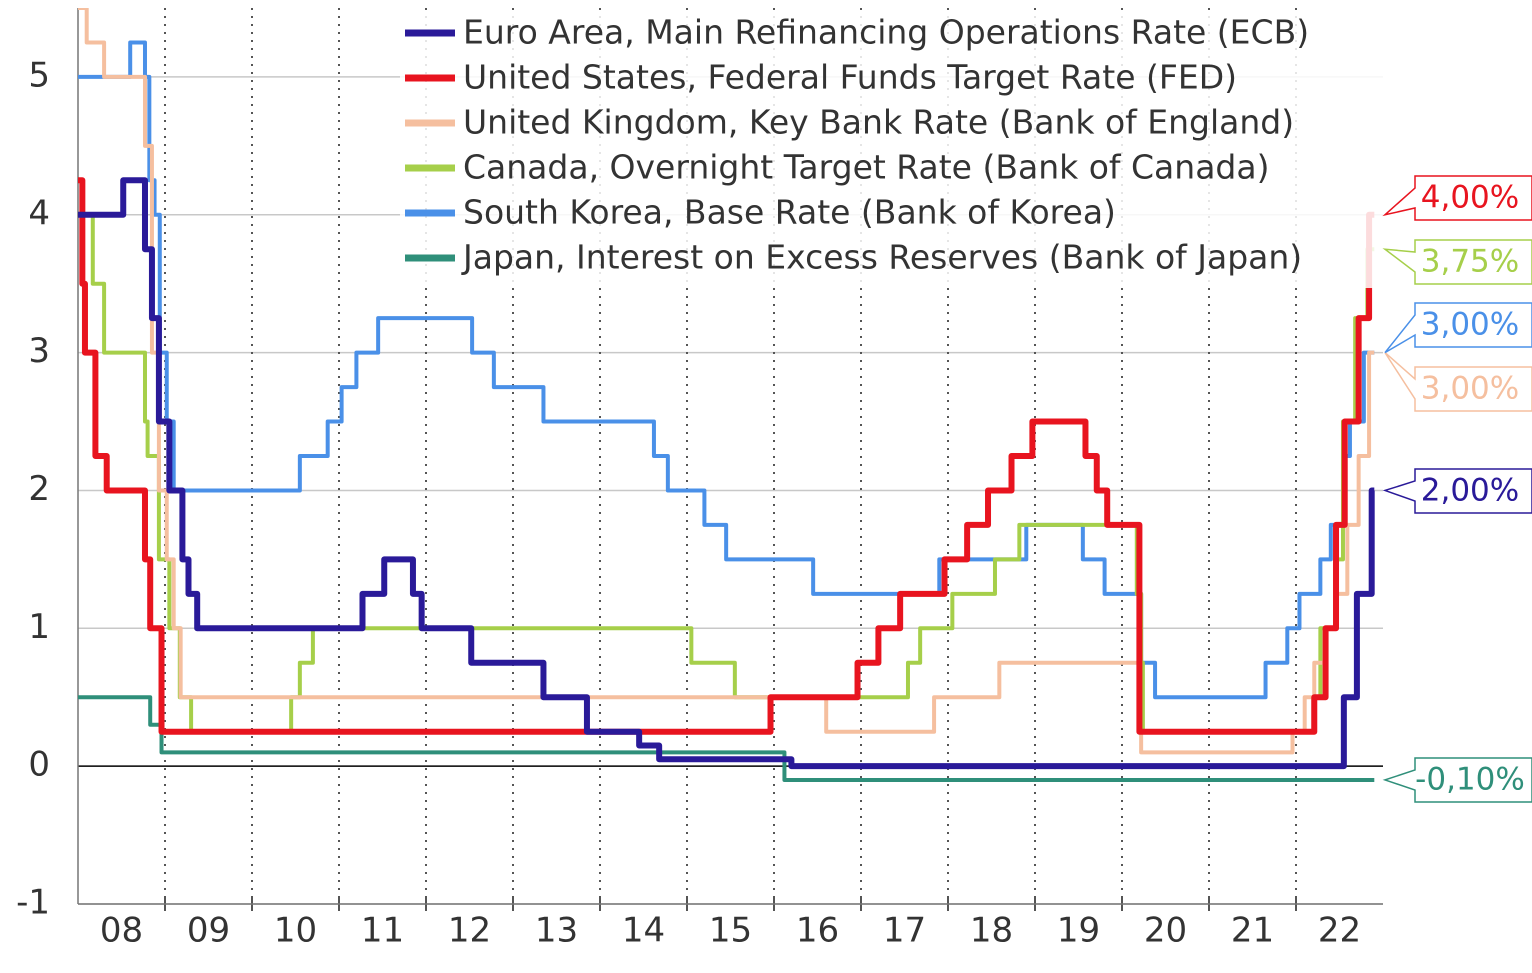  What do you see at coordinates (1470, 491) in the screenshot?
I see `end-label: 2,00%` at bounding box center [1470, 491].